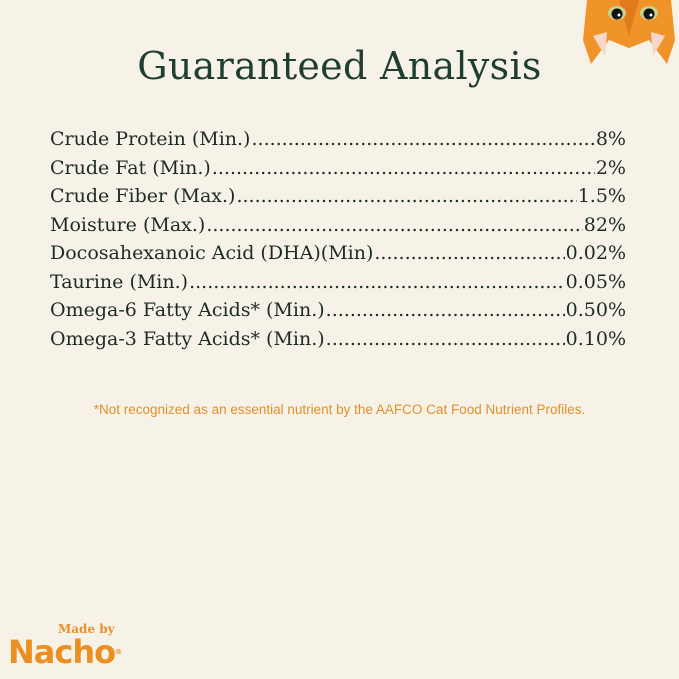  What do you see at coordinates (130, 167) in the screenshot?
I see `nutrient-label: Crude Fat (Min.)` at bounding box center [130, 167].